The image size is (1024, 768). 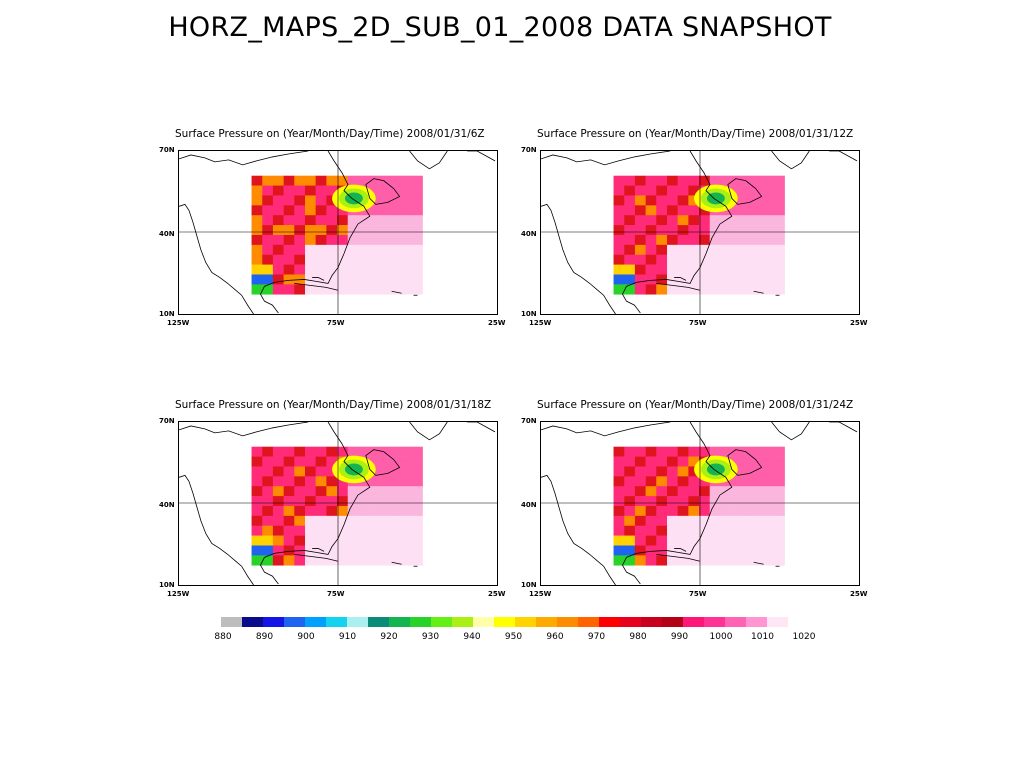 What do you see at coordinates (167, 585) in the screenshot?
I see `latitude-label: 10N` at bounding box center [167, 585].